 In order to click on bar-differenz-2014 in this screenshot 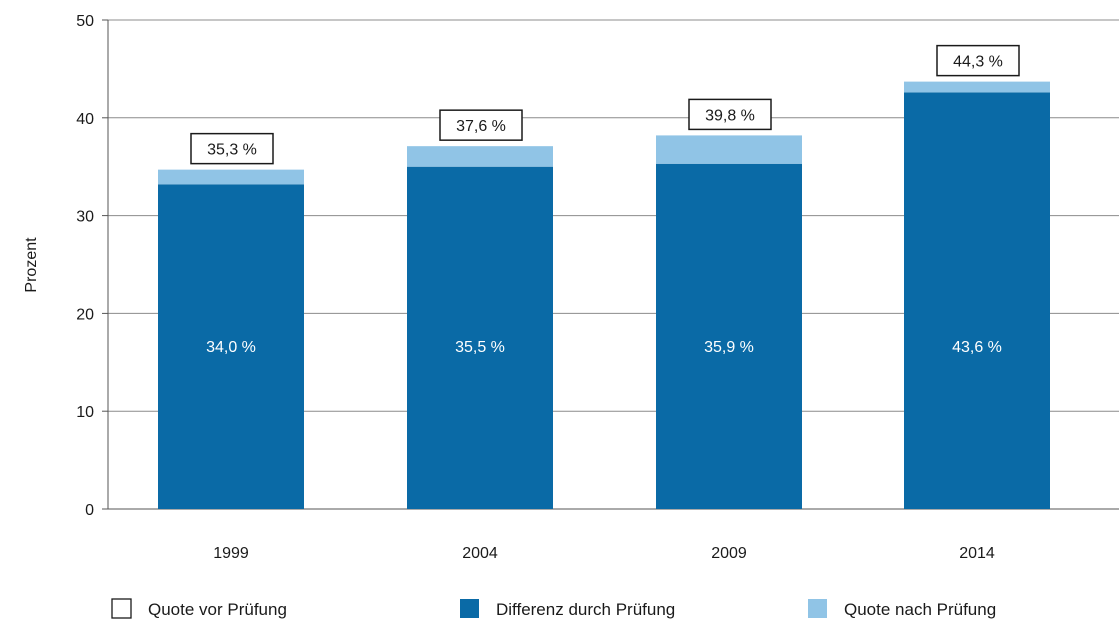, I will do `click(977, 300)`.